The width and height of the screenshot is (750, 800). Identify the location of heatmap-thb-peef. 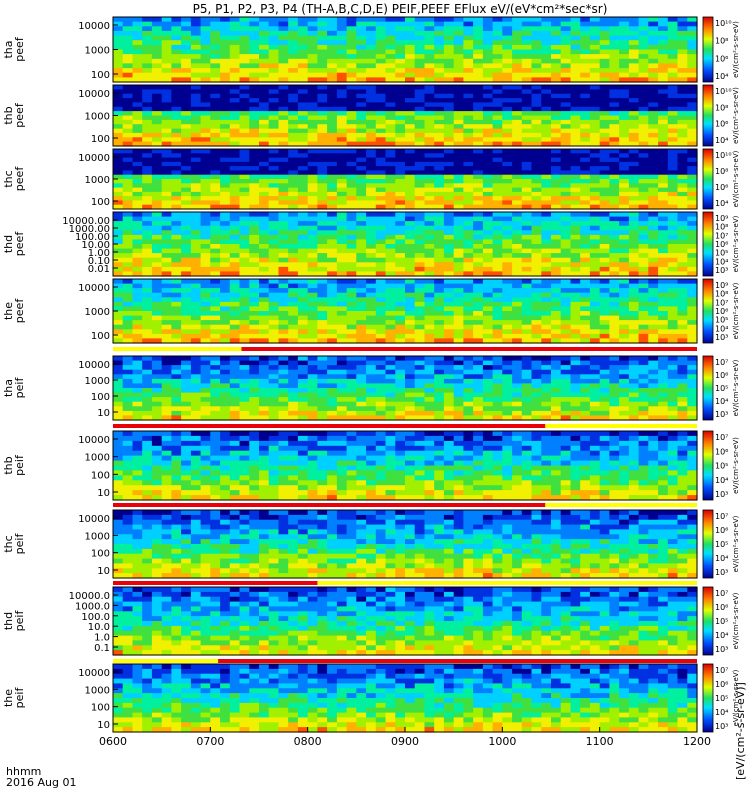
(405, 116).